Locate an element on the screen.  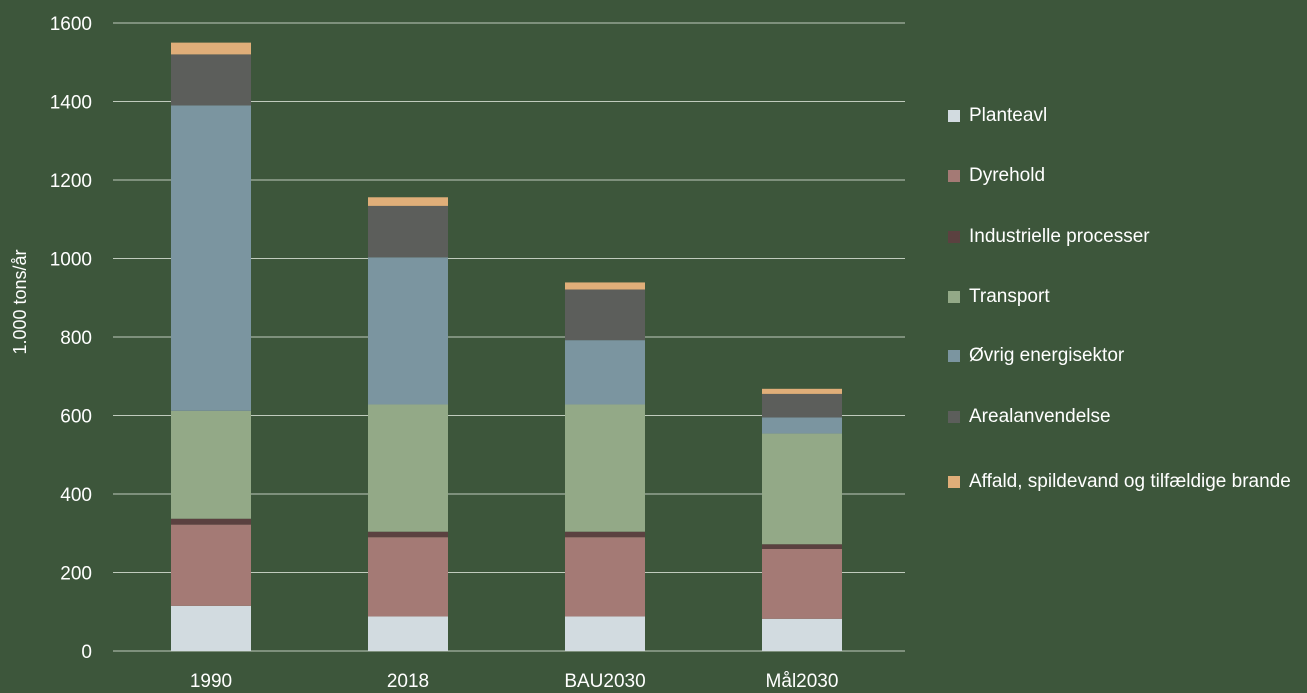
y-tick-label: 600 is located at coordinates (76, 417).